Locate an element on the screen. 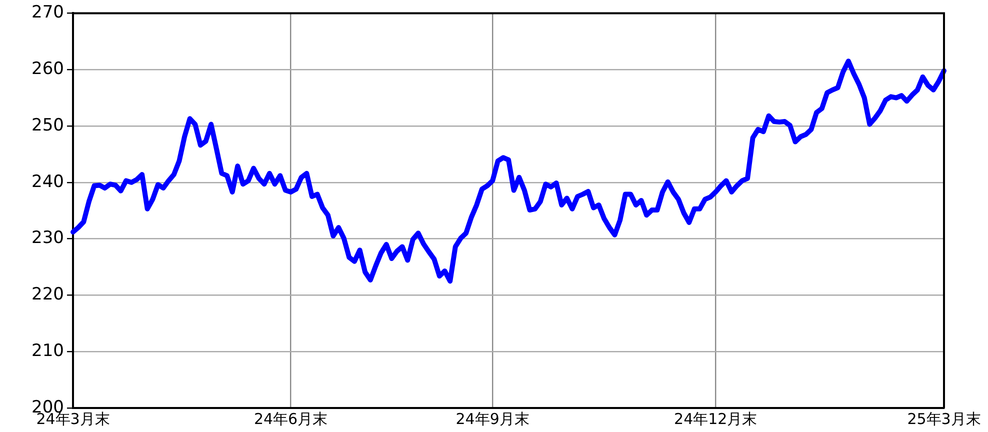 This screenshot has height=432, width=988. y-tick-label: 220 is located at coordinates (48, 294).